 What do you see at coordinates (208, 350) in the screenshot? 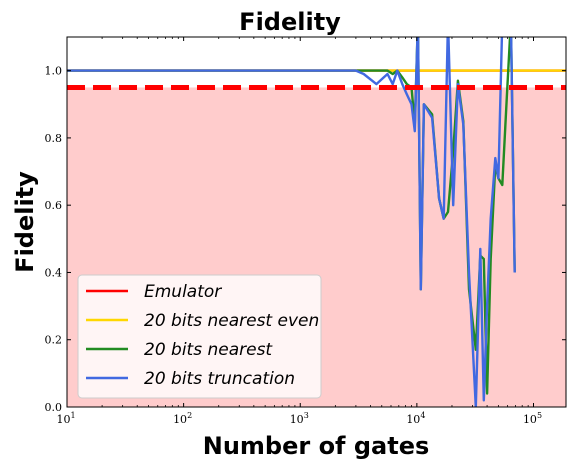
I see `legend-label-2: 20 bits nearest` at bounding box center [208, 350].